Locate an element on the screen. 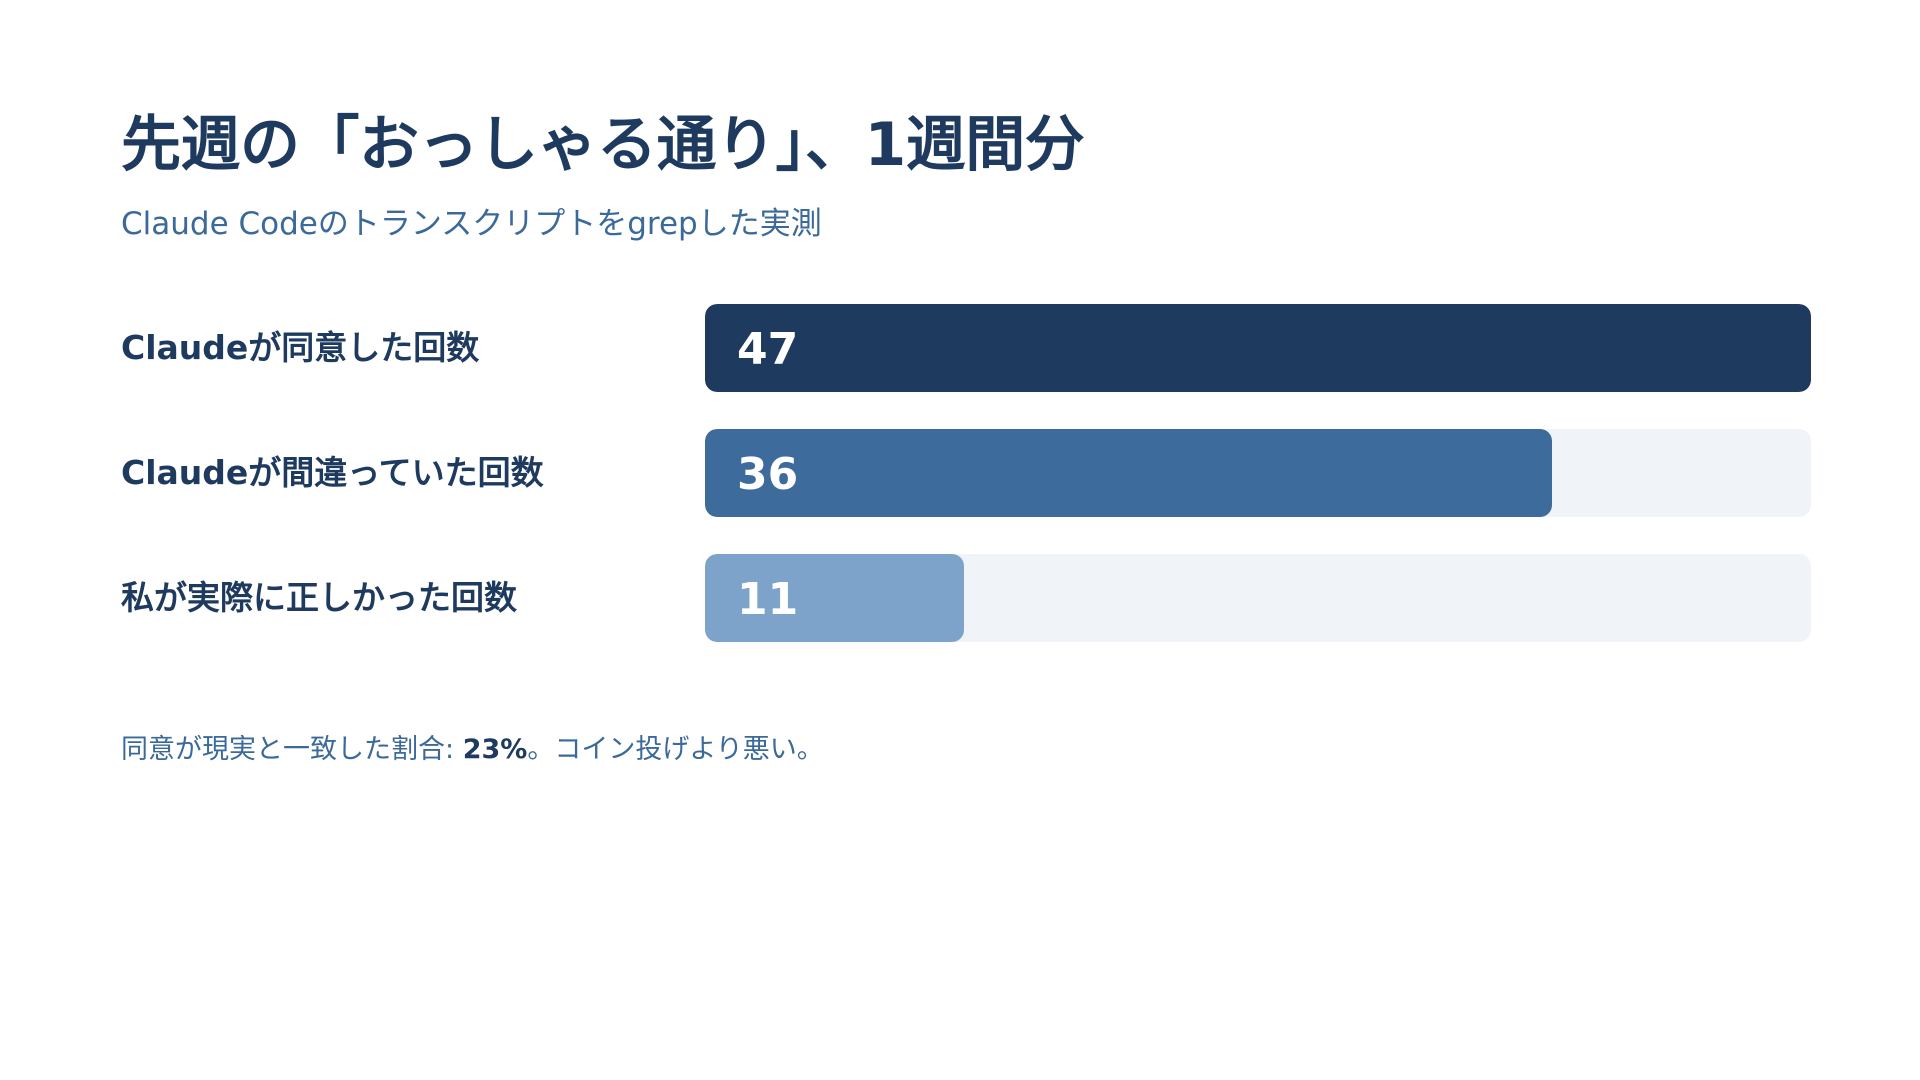 The width and height of the screenshot is (1920, 1080). category-label: 私が実際に正しかった回数 is located at coordinates (319, 597).